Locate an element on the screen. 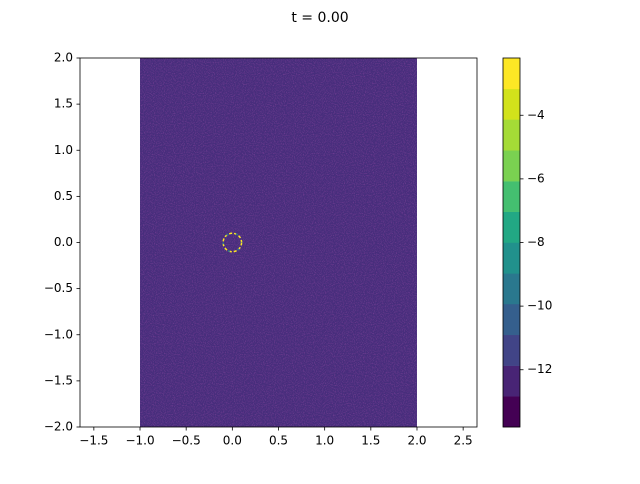  y-tick-label: 0.5 is located at coordinates (63, 196).